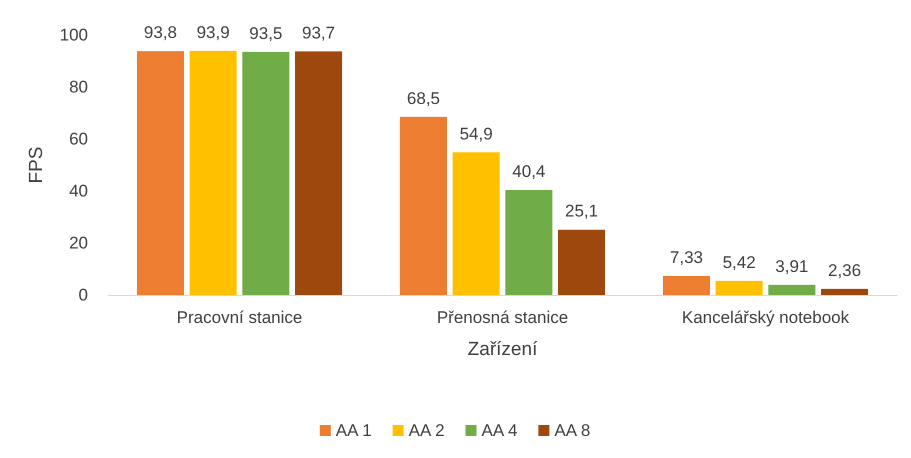 The width and height of the screenshot is (911, 458). What do you see at coordinates (213, 32) in the screenshot?
I see `data-label: 93,9` at bounding box center [213, 32].